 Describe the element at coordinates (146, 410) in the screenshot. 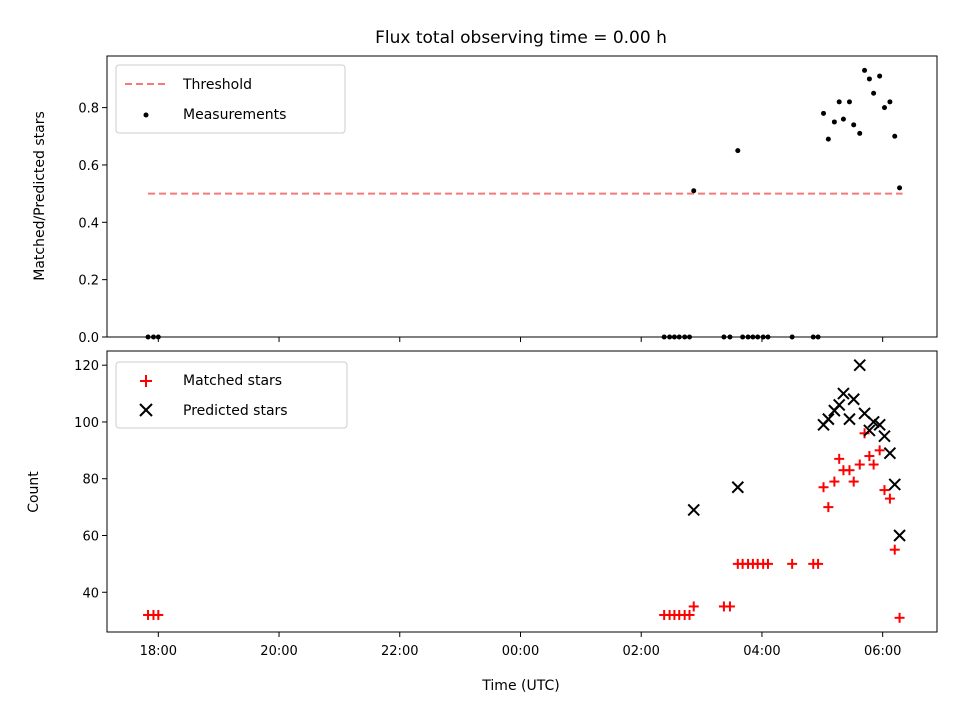

I see `legend-predicted-swatch` at that location.